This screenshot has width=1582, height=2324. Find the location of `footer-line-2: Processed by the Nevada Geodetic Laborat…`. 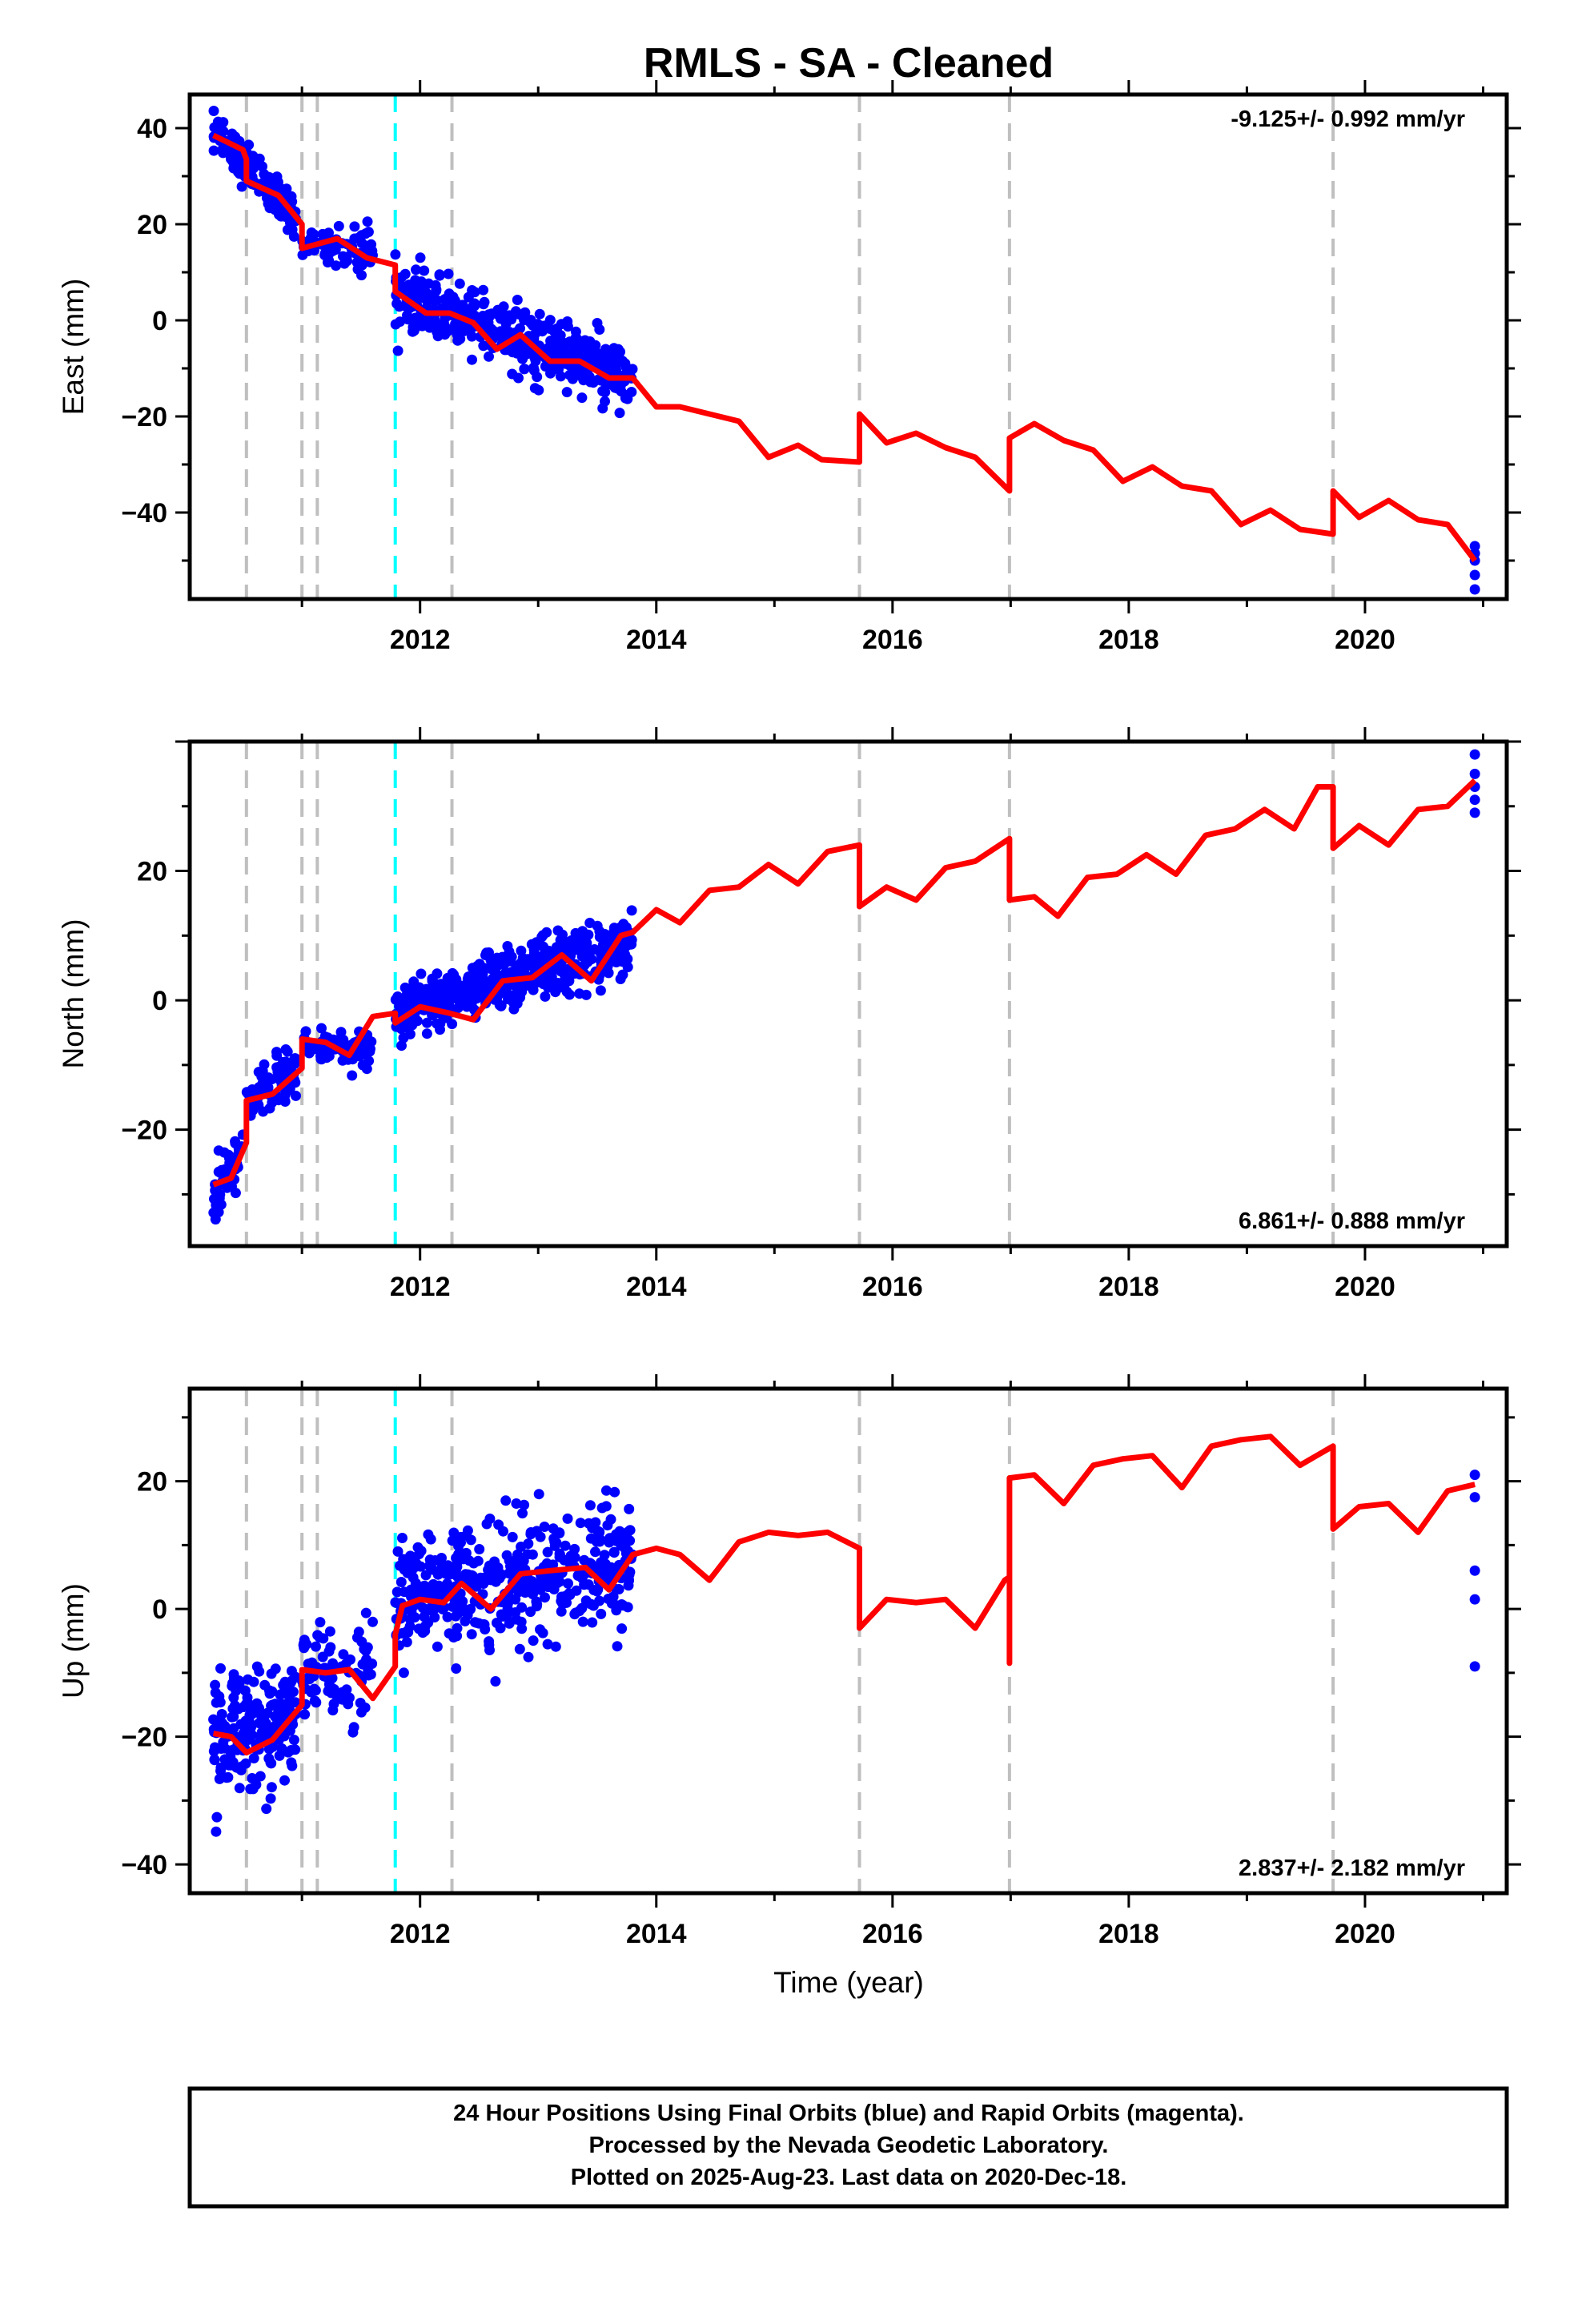

footer-line-2: Processed by the Nevada Geodetic Laborat… is located at coordinates (849, 2145).